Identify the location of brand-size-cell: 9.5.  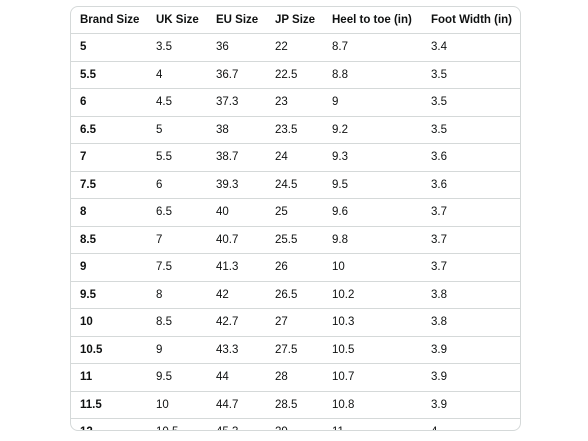
(109, 295).